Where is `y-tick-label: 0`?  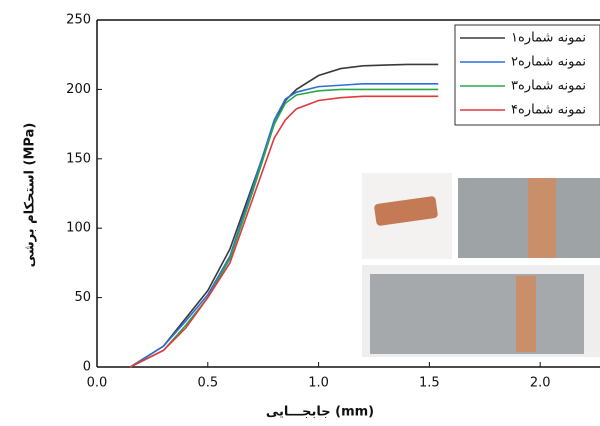 y-tick-label: 0 is located at coordinates (87, 367).